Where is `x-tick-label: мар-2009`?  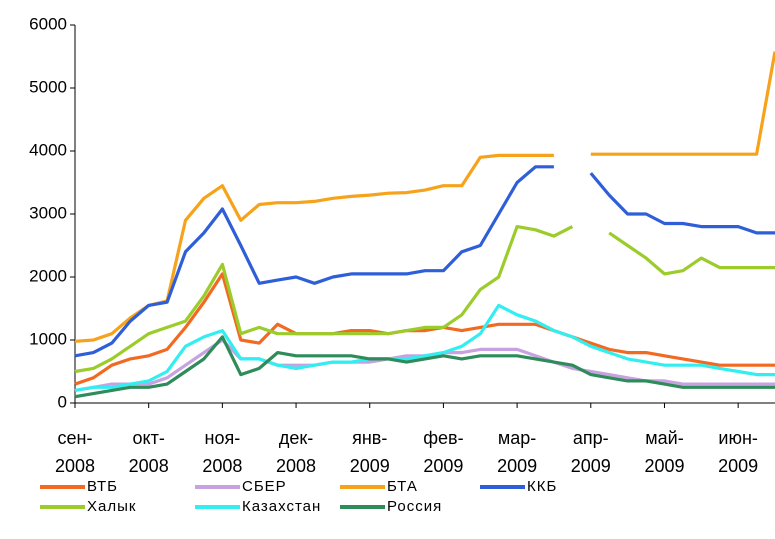 x-tick-label: мар-2009 is located at coordinates (517, 452).